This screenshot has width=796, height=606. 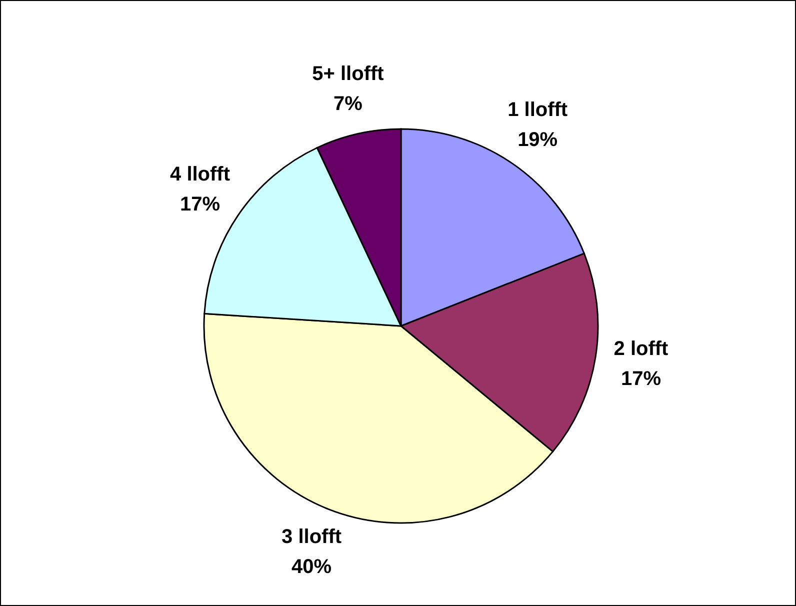 I want to click on slice-label: 2 lofft, so click(x=641, y=349).